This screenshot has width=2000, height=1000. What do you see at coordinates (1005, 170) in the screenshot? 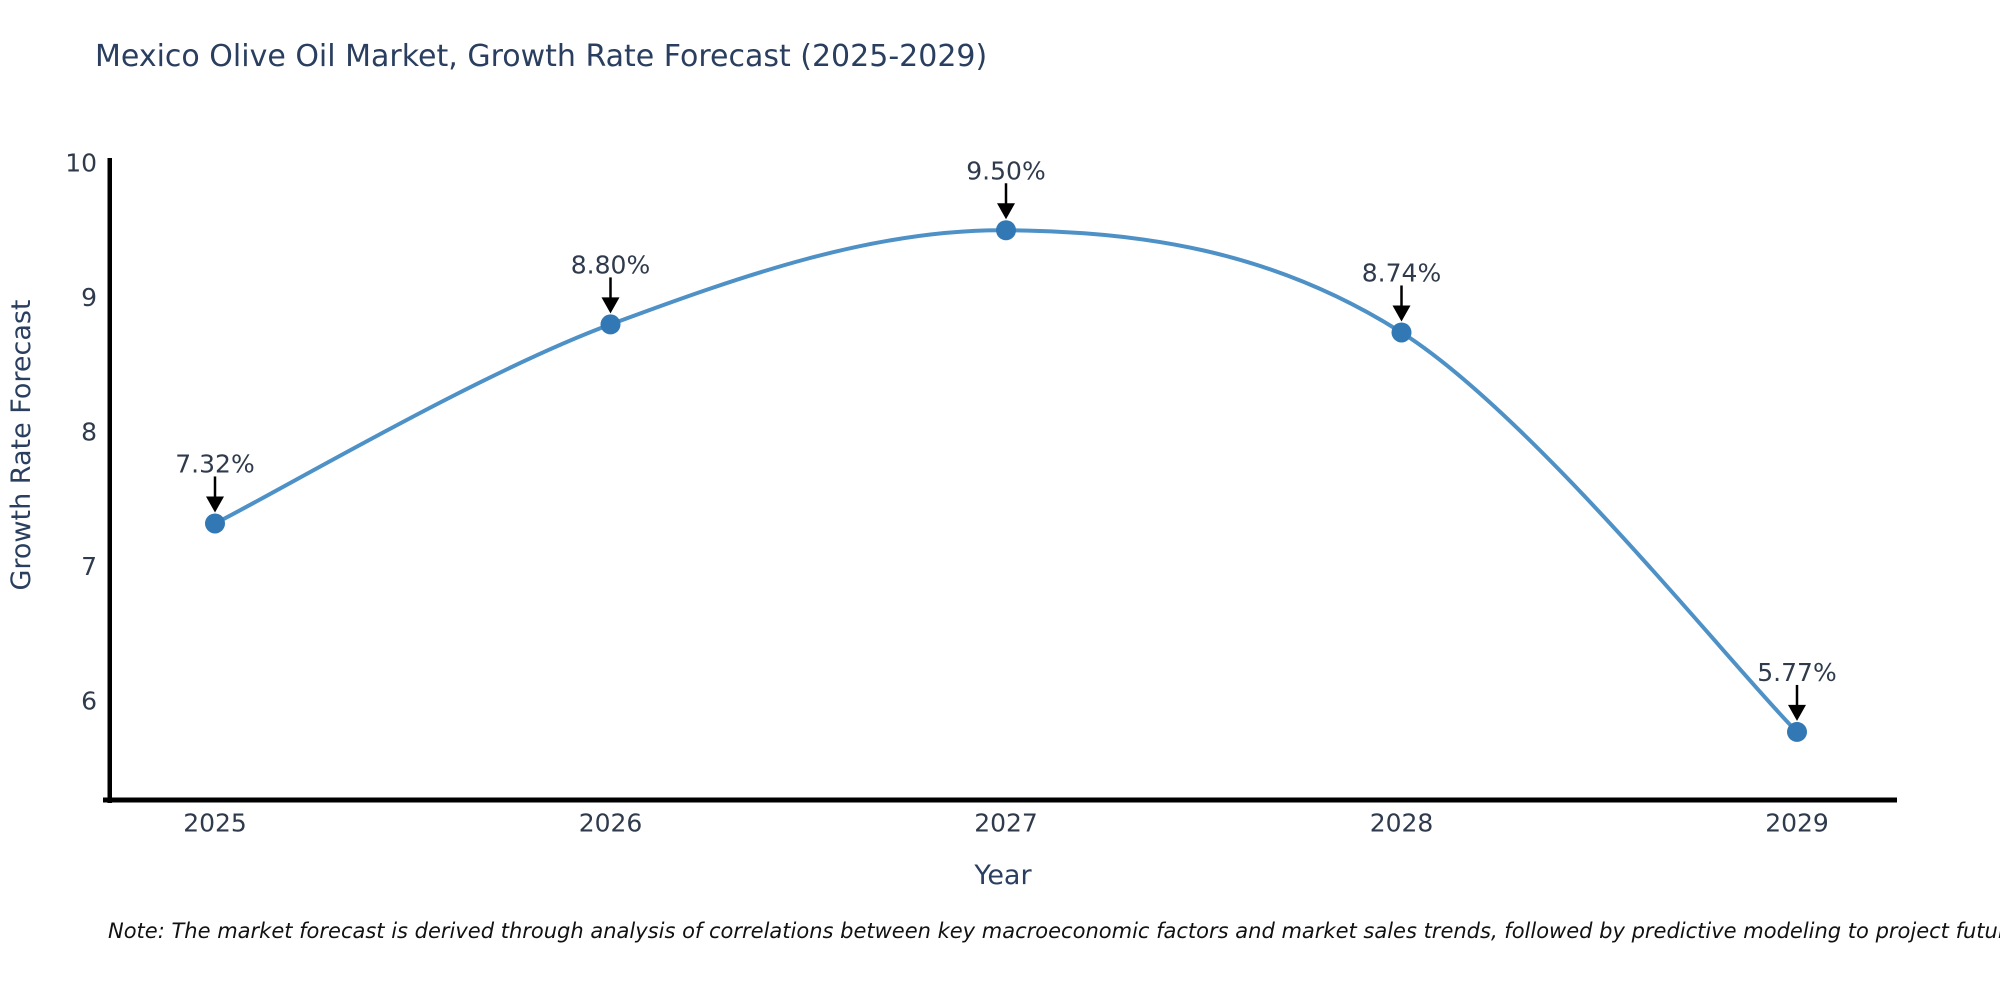
I see `point-value-label: 9.50%` at bounding box center [1005, 170].